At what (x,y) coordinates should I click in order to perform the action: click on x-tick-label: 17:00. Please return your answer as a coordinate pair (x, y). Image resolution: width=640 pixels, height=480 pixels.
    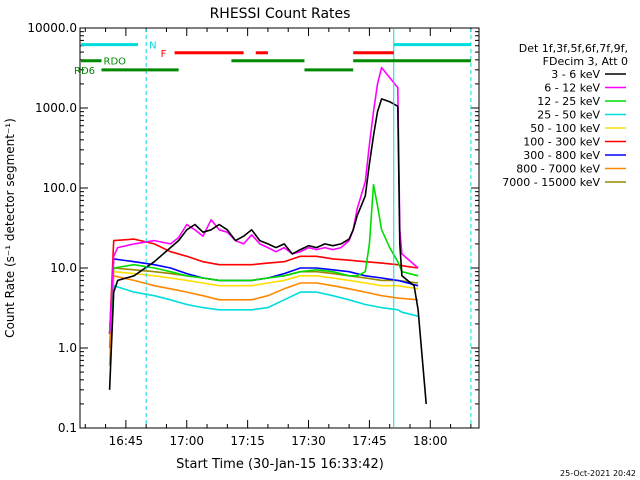
    Looking at the image, I should click on (186, 441).